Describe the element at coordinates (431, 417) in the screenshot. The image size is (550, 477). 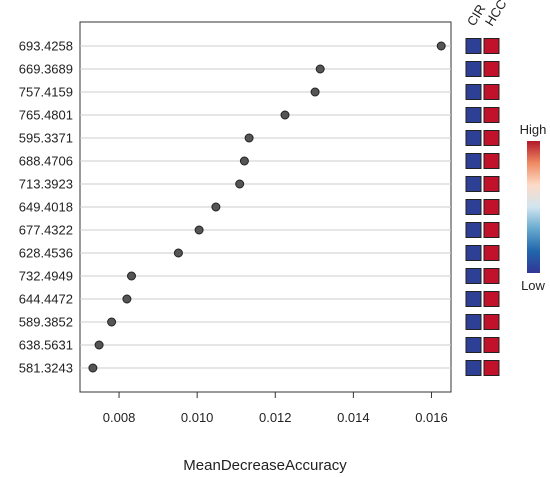
I see `x-tick-label: 0.016` at that location.